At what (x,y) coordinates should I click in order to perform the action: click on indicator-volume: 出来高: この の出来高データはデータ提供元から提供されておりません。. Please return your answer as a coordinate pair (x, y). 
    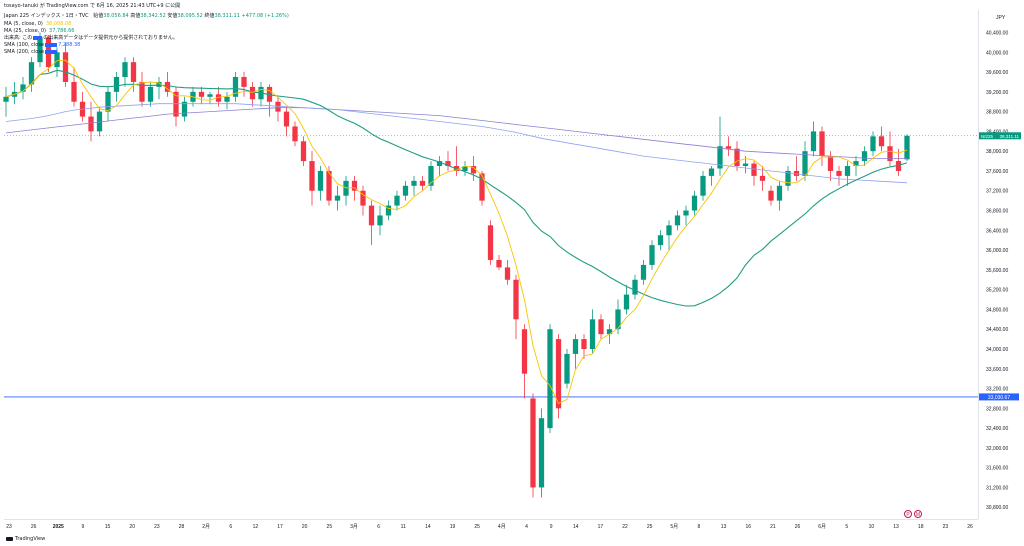
    Looking at the image, I should click on (91, 38).